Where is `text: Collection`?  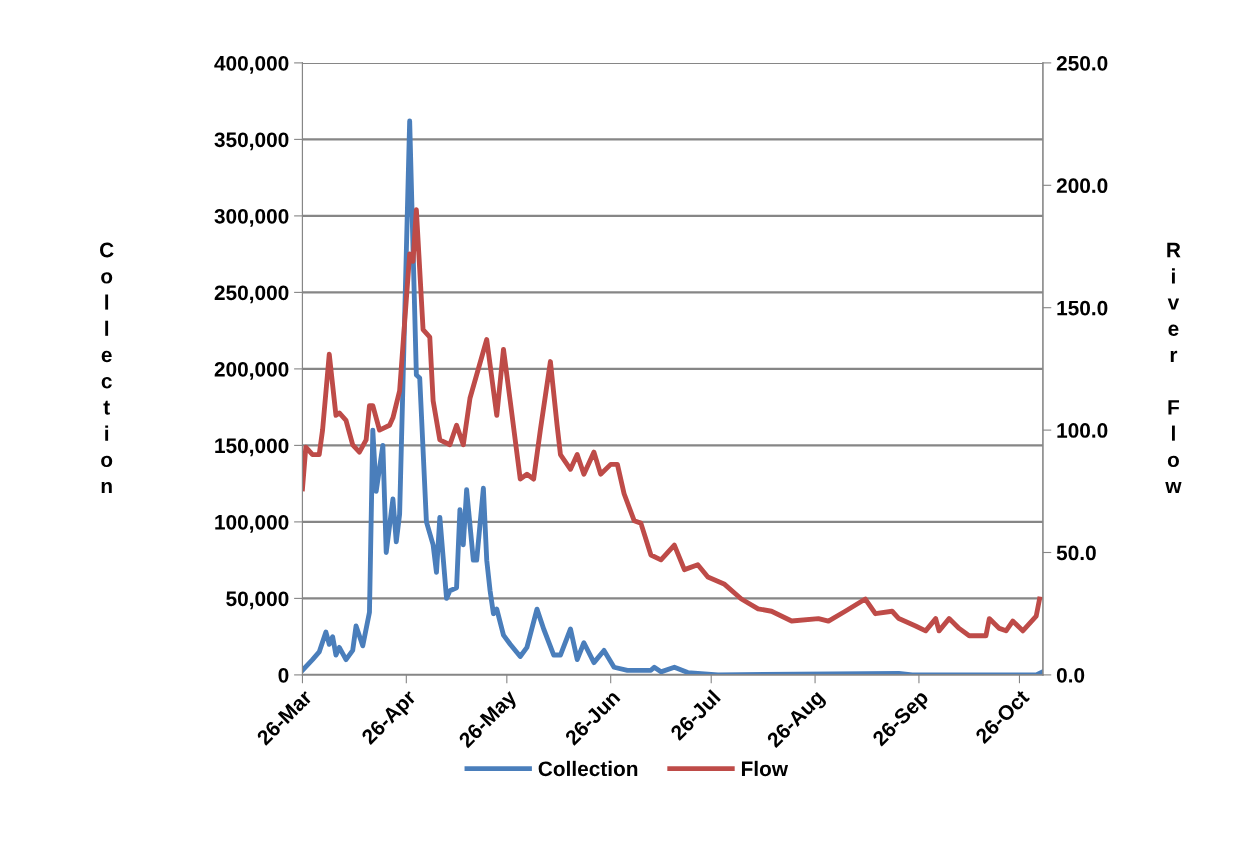 text: Collection is located at coordinates (107, 368).